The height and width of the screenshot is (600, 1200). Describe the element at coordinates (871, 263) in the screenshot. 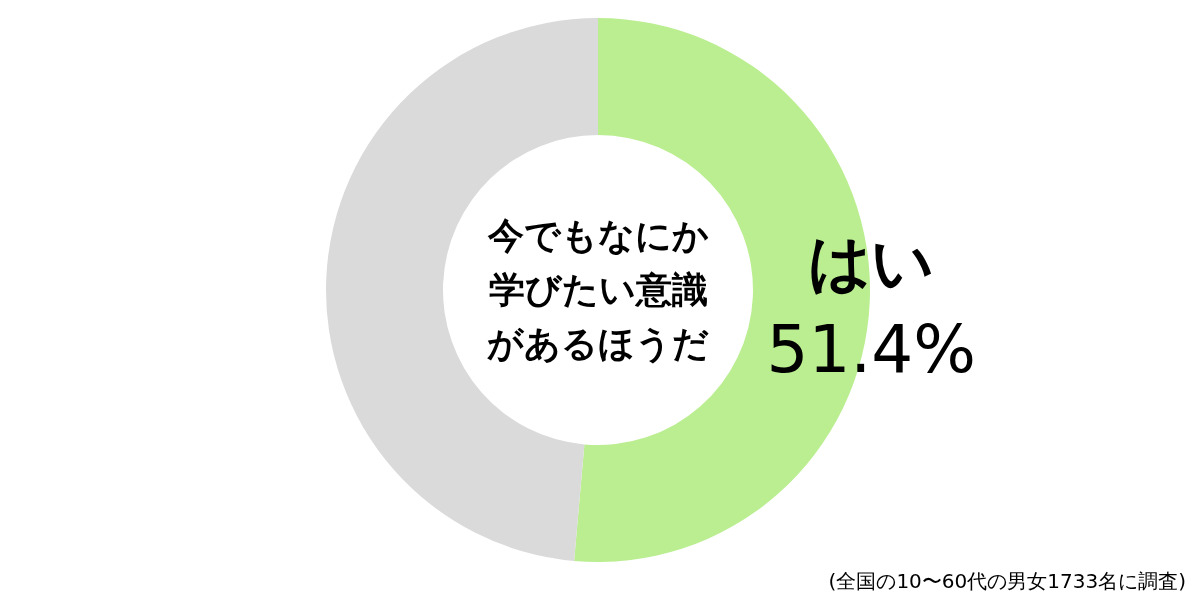

I see `slice-label: はい` at that location.